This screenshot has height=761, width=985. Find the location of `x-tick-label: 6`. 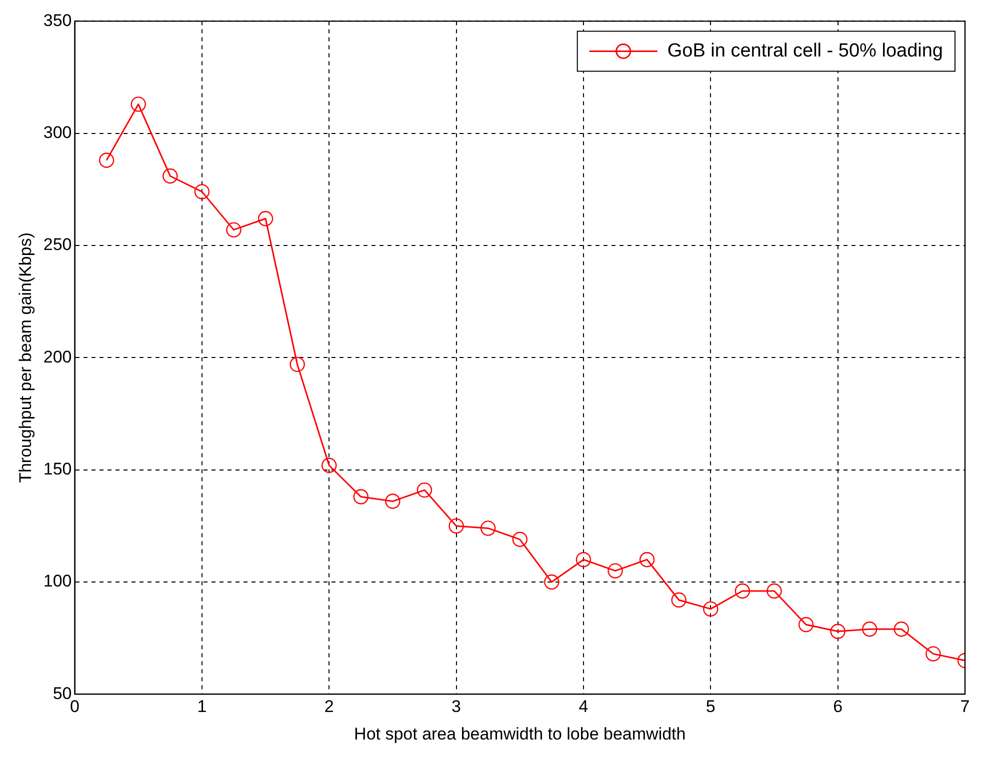

x-tick-label: 6 is located at coordinates (838, 706).